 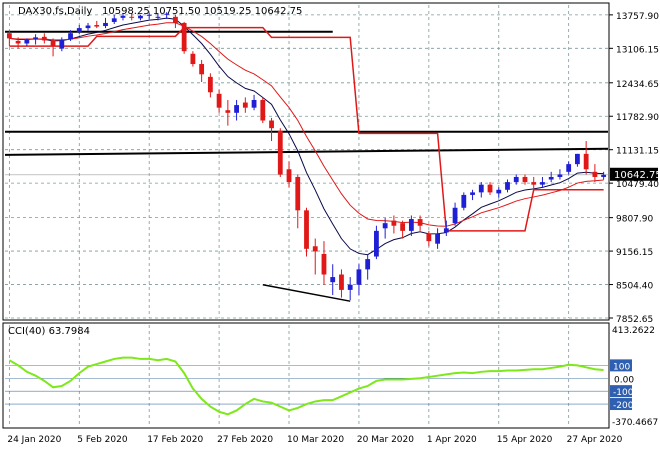 What do you see at coordinates (633, 331) in the screenshot?
I see `cci-max-label: 413.2622` at bounding box center [633, 331].